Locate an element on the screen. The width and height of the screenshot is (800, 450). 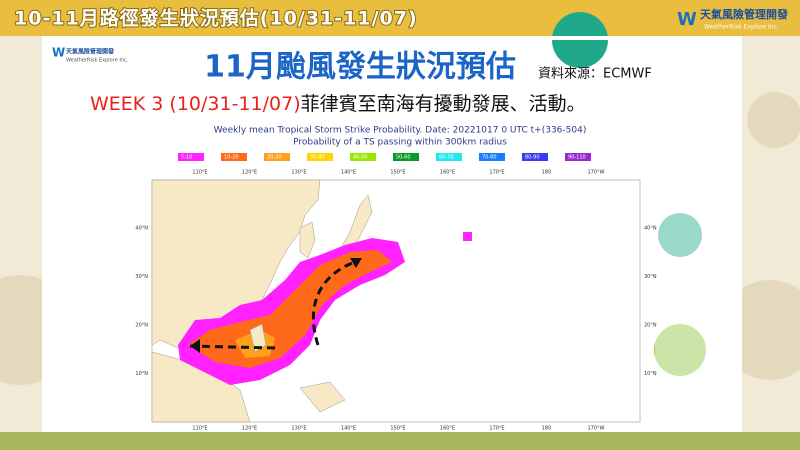
header-title: 10-11月路徑發生狀況預估(10/31-11/07) is located at coordinates (216, 18).